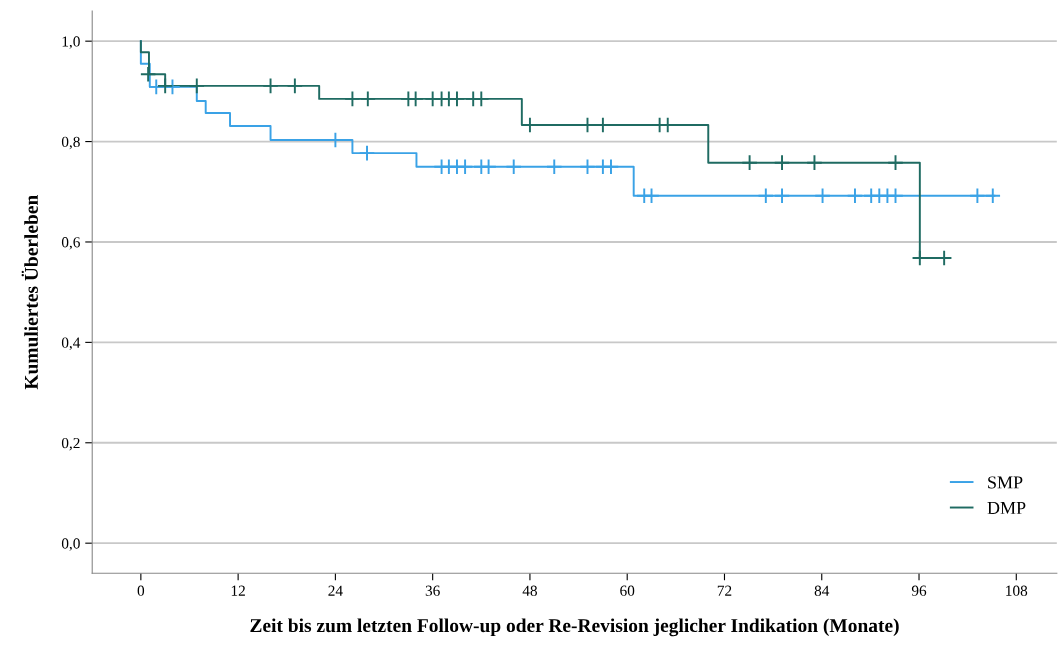  I want to click on y-tick-label: 0,6, so click(70, 243).